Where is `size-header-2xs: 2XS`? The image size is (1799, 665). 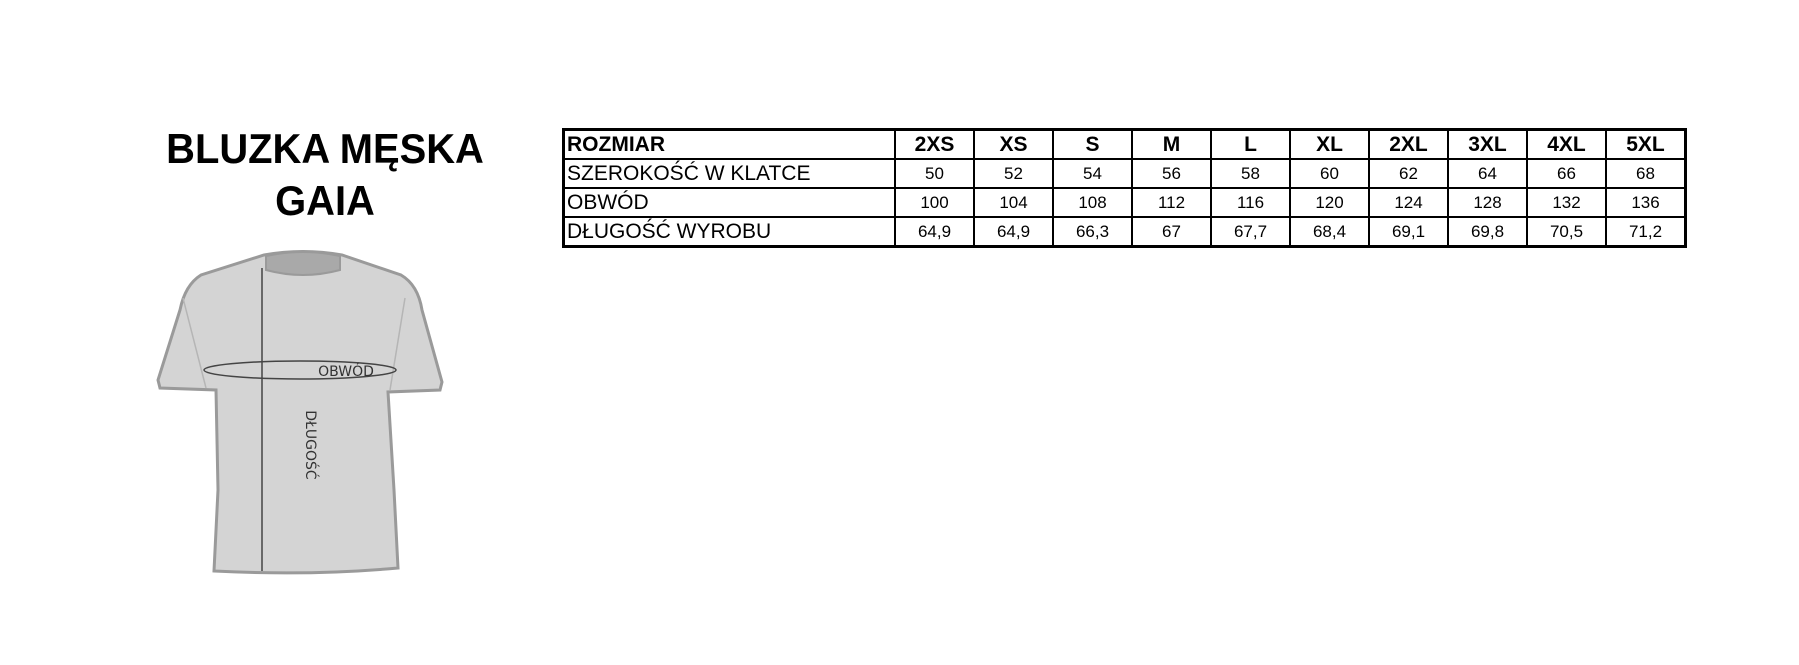
size-header-2xs: 2XS is located at coordinates (934, 144).